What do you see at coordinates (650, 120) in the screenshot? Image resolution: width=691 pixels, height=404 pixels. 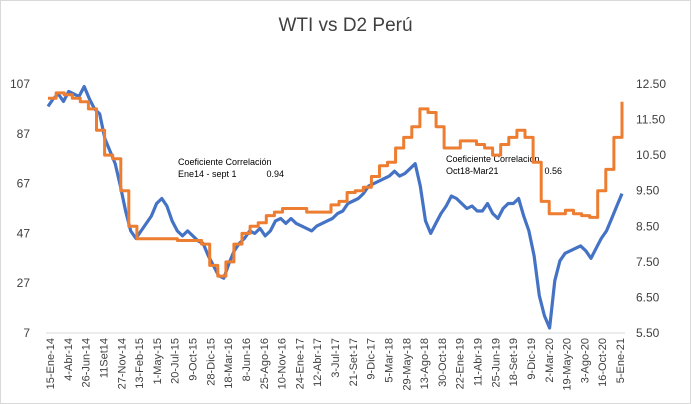 I see `y-right-tick-label: 11.50` at bounding box center [650, 120].